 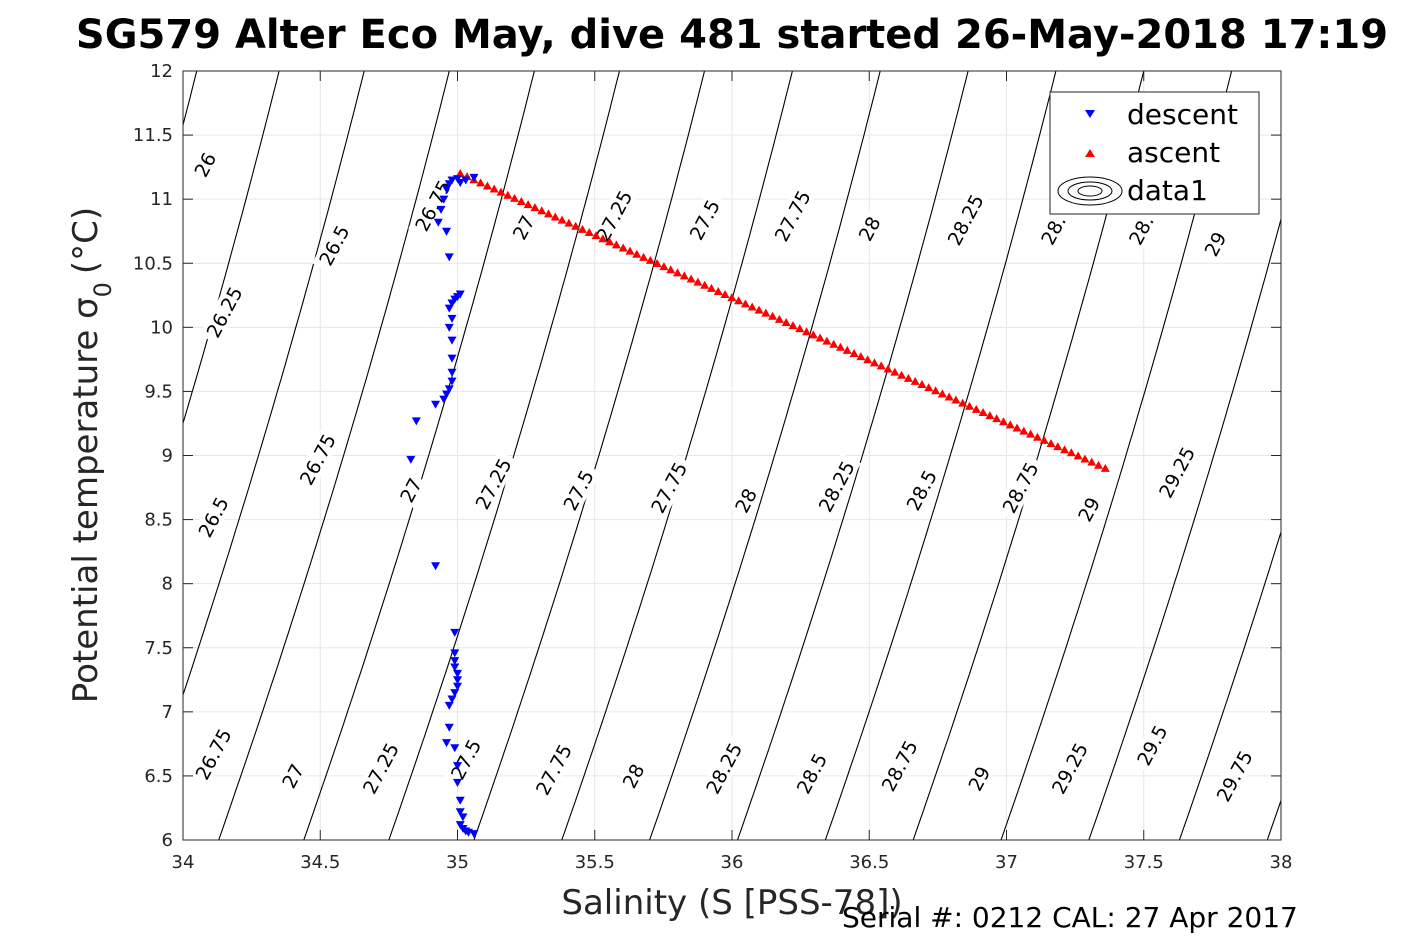 I want to click on contour-label-text: 29, so click(x=979, y=779).